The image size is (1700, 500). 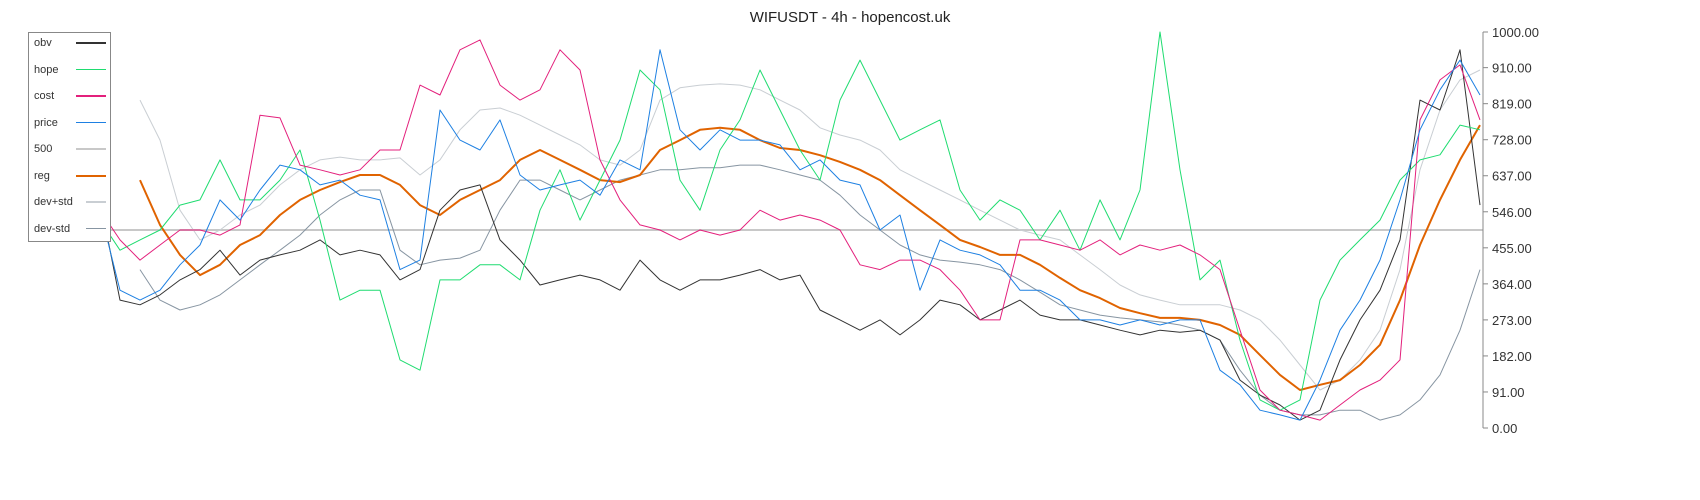 What do you see at coordinates (70, 149) in the screenshot?
I see `legend-item: 500` at bounding box center [70, 149].